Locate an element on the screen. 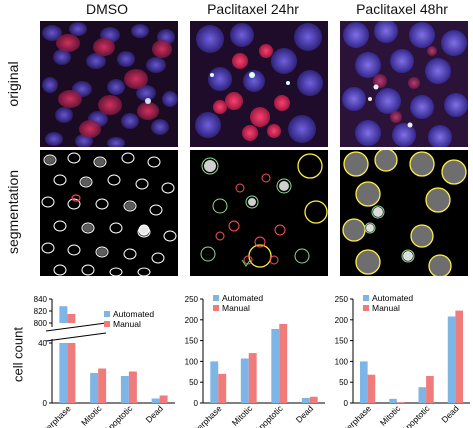  micrograph-original-paclitaxel-24hr is located at coordinates (259, 84).